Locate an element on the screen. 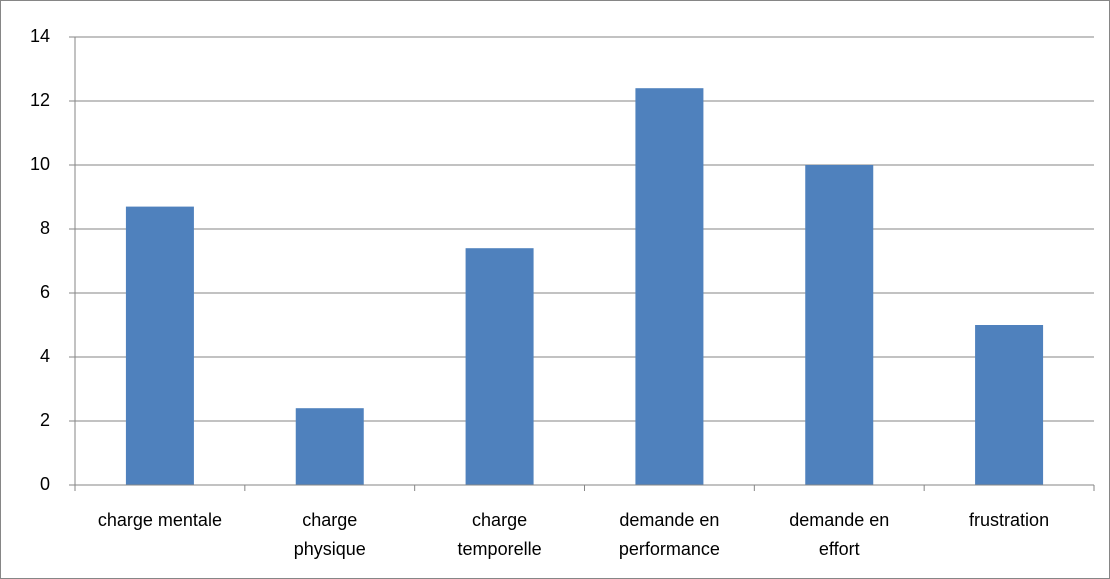  x-tick-label: charge temporelle is located at coordinates (500, 534).